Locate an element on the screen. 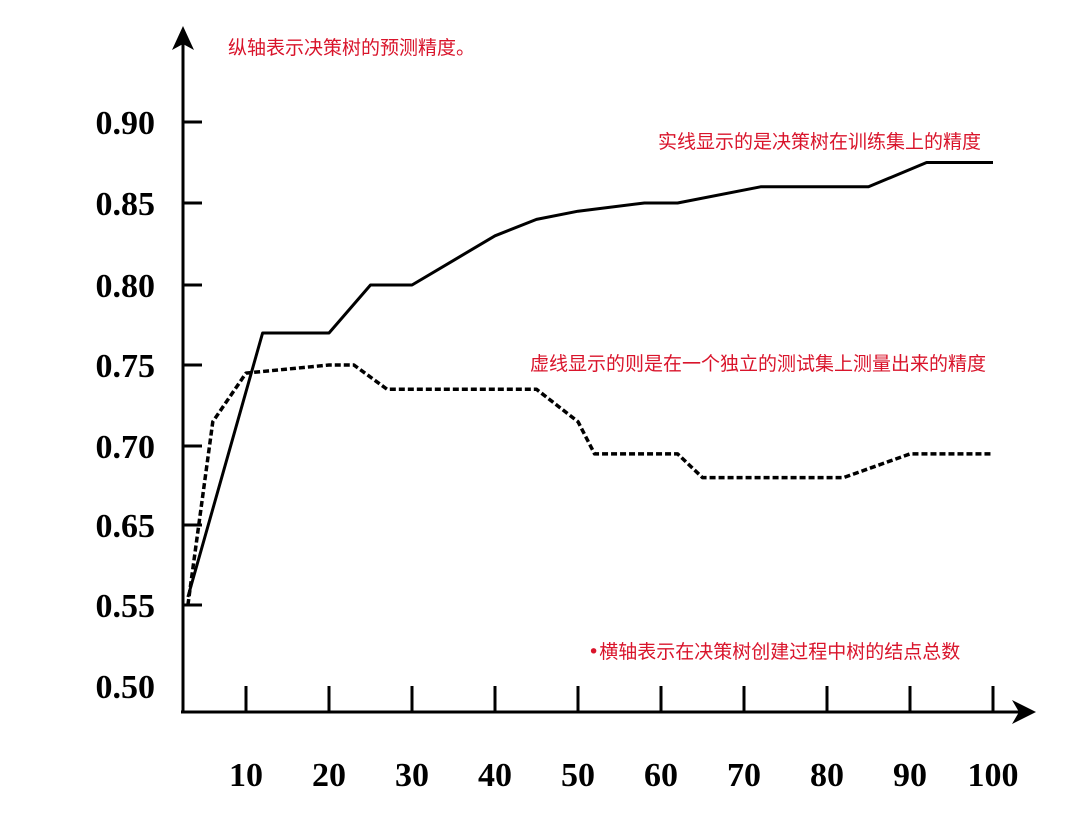  y-tick-label: 0.80 is located at coordinates (126, 286).